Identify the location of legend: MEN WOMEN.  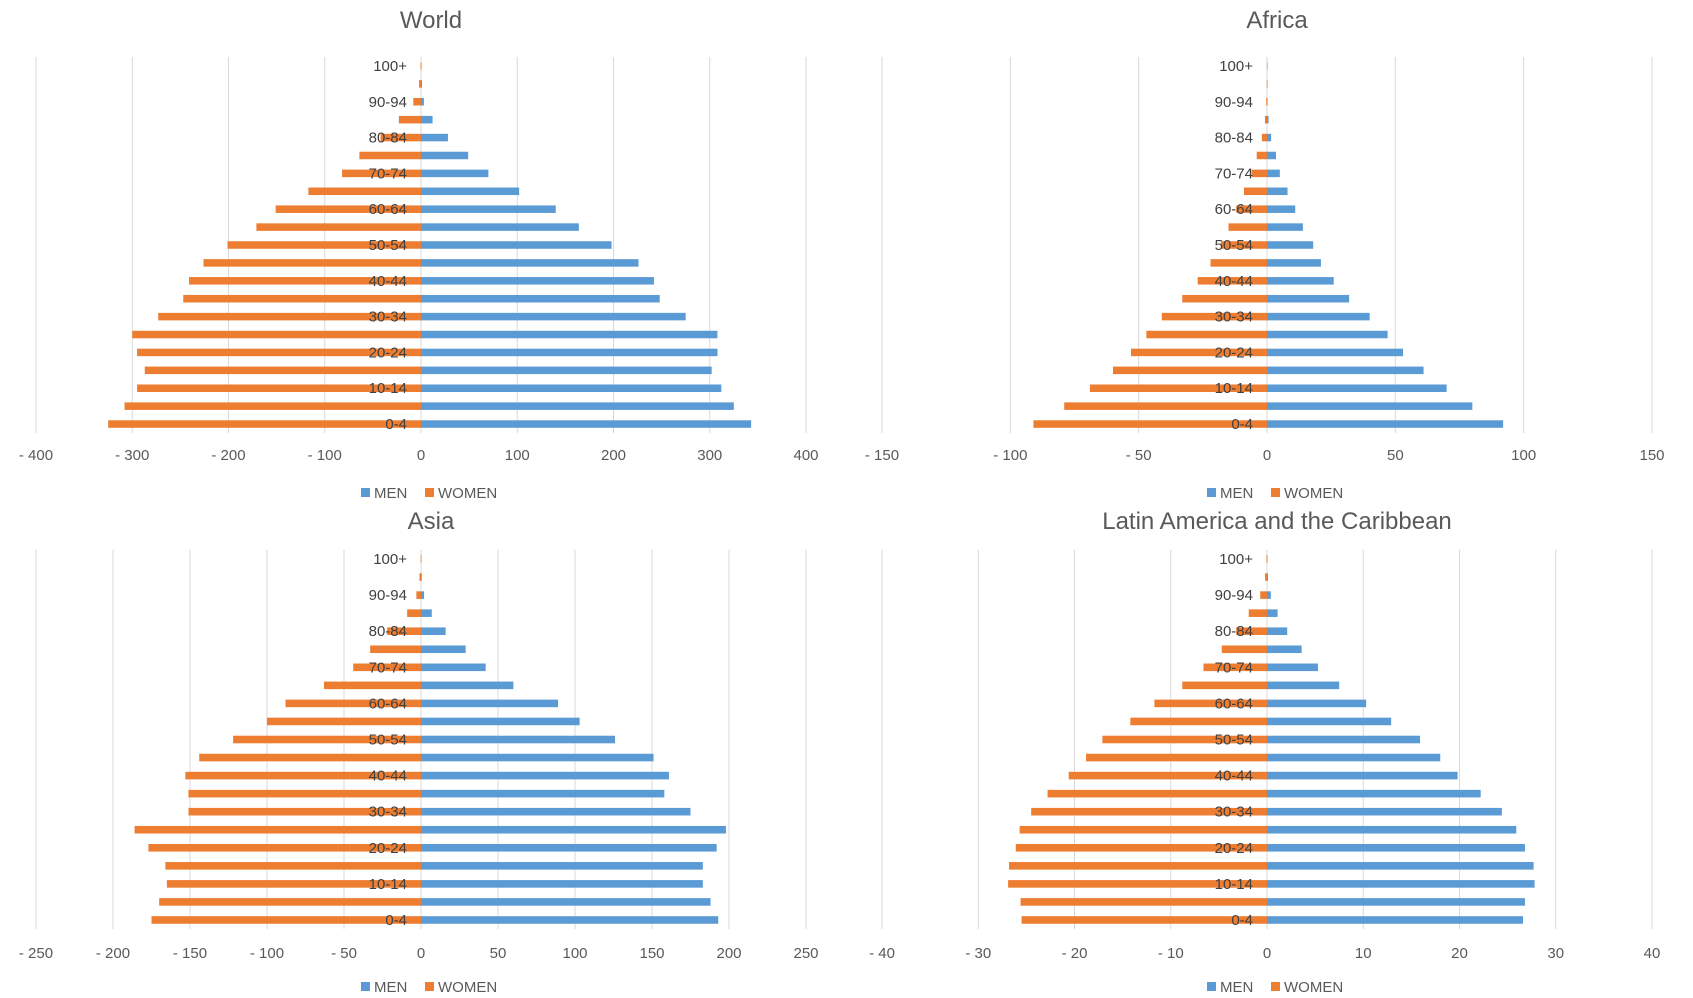
(429, 492).